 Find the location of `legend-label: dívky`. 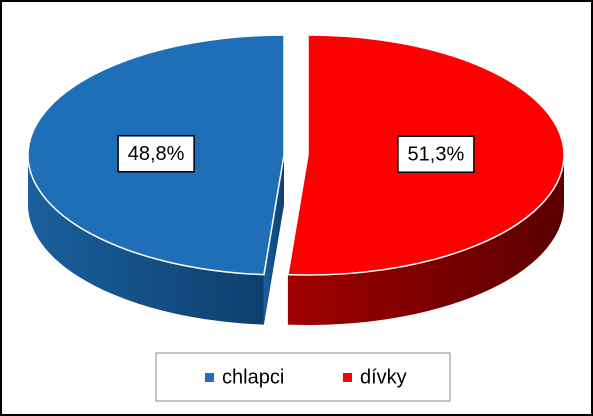

legend-label: dívky is located at coordinates (383, 377).